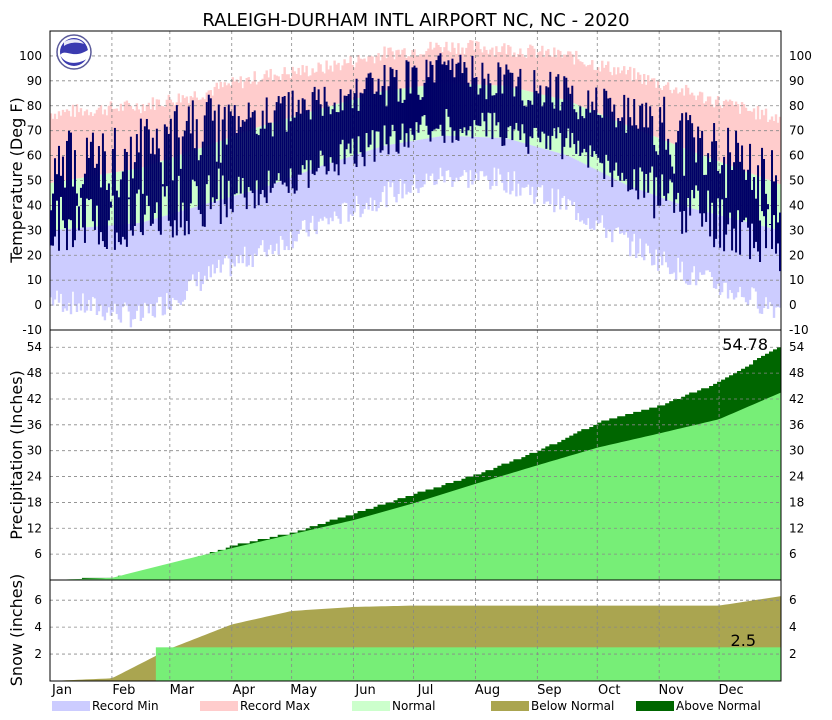 The width and height of the screenshot is (832, 720). I want to click on precipitation-tick-left: 42, so click(34, 399).